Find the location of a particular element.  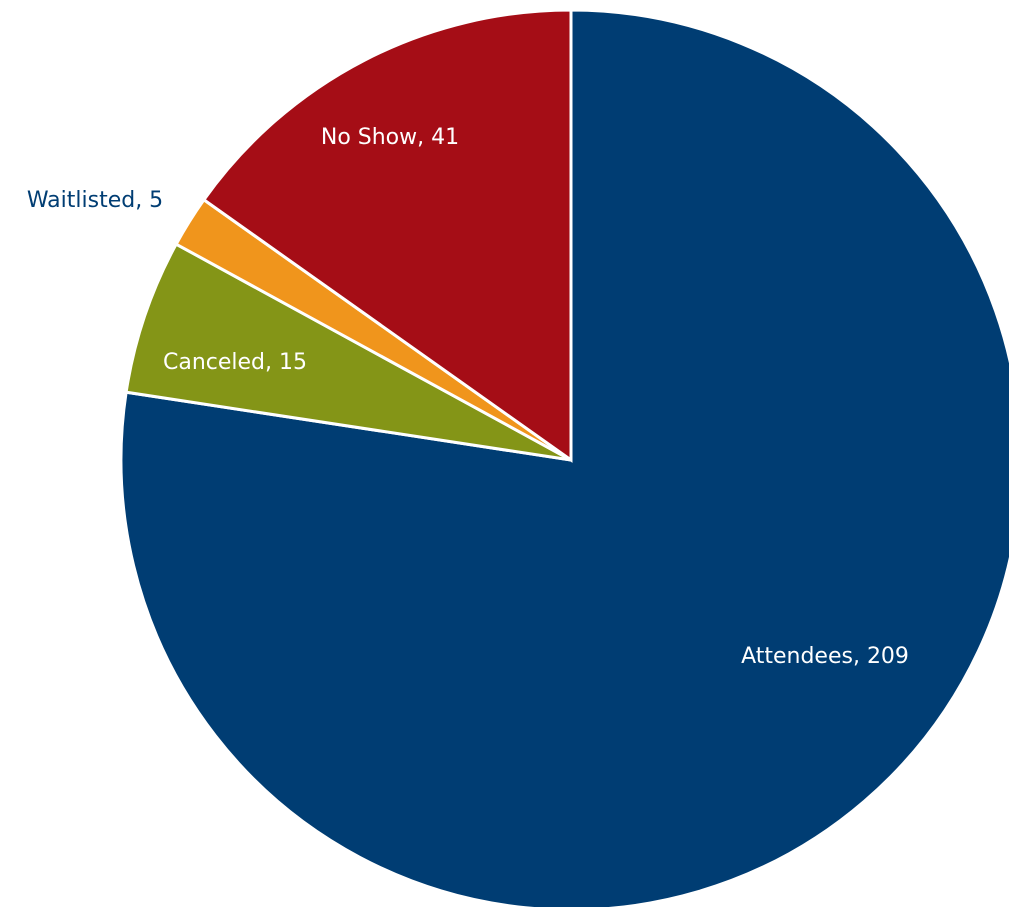

pie-slice-canceled is located at coordinates (348, 352).